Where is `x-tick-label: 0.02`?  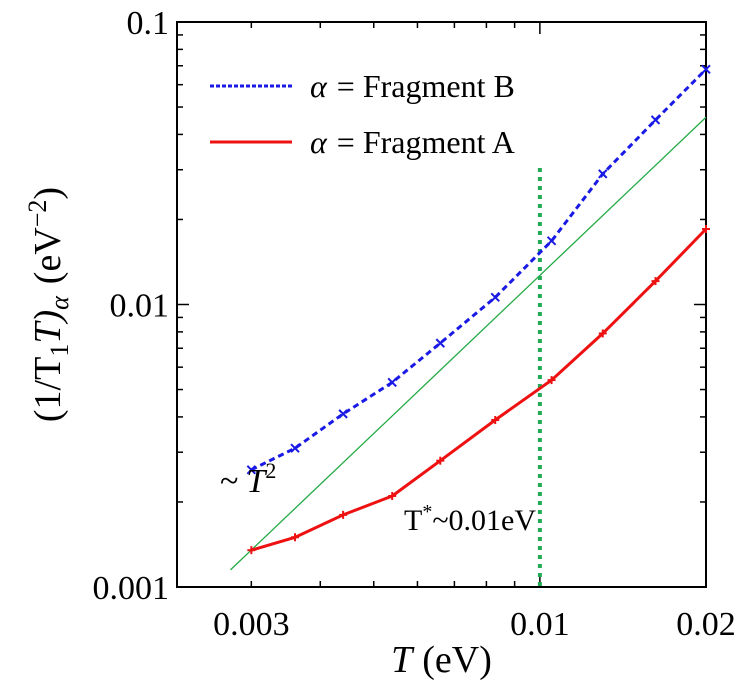
x-tick-label: 0.02 is located at coordinates (706, 624).